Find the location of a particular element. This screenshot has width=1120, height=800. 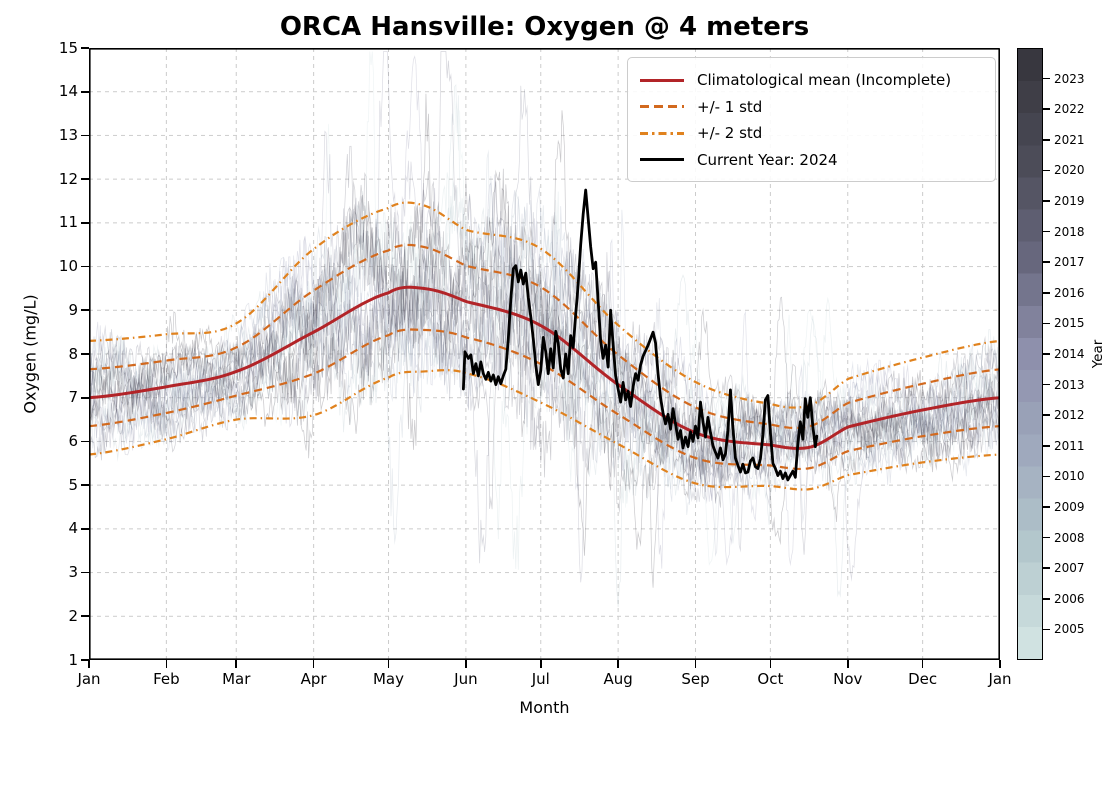

x-tick-label: Jun is located at coordinates (466, 679).